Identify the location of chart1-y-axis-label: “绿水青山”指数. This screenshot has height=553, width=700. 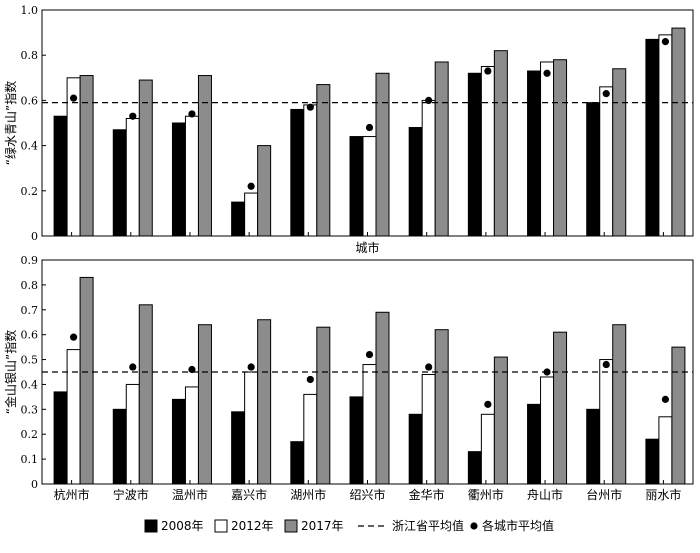
(10, 123).